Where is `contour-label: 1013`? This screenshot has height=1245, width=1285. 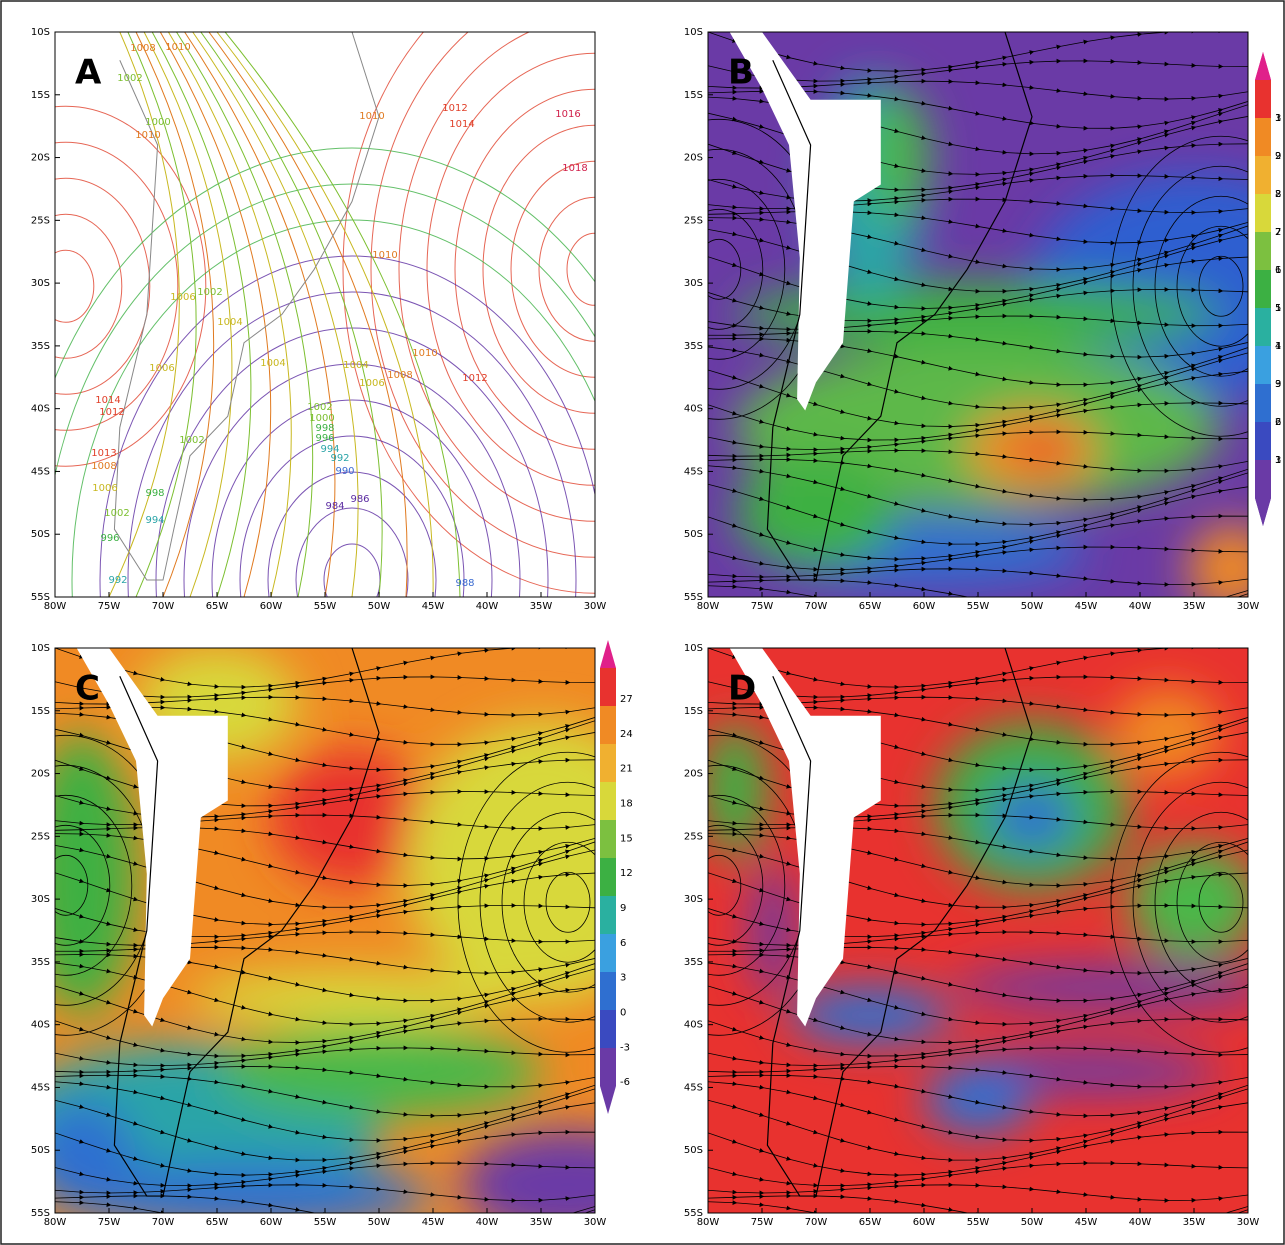 contour-label: 1013 is located at coordinates (103, 453).